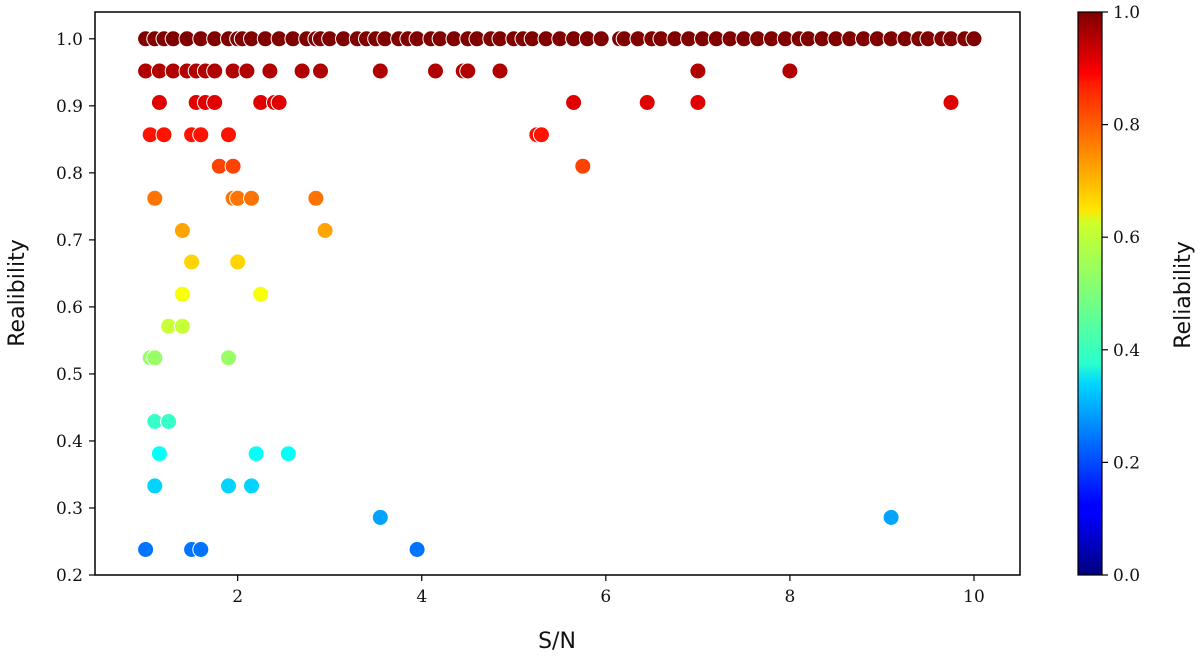  What do you see at coordinates (69, 442) in the screenshot?
I see `y-tick-label: 0.4` at bounding box center [69, 442].